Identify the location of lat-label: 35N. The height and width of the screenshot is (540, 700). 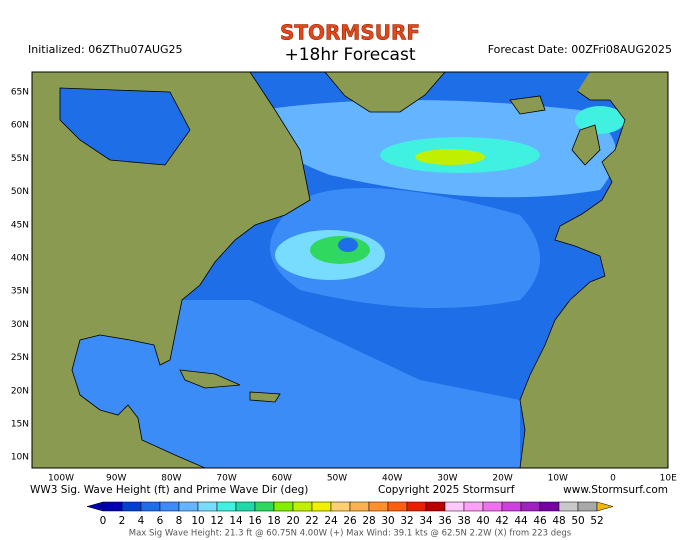
(20, 292).